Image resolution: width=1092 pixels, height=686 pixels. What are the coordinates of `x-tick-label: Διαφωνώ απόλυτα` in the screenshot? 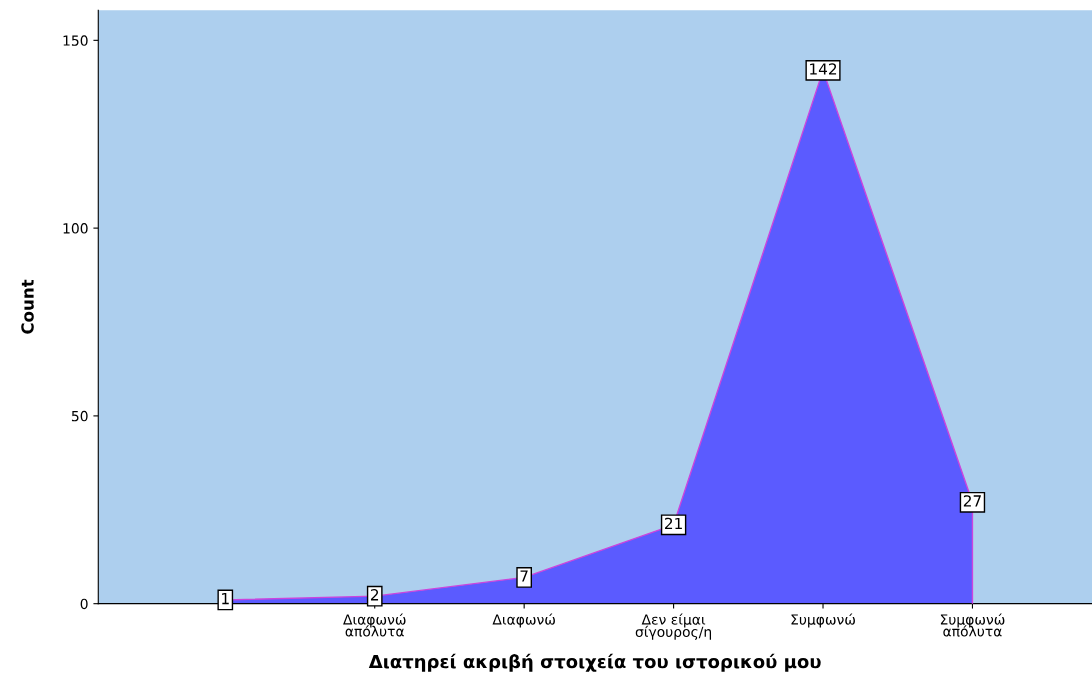 It's located at (374, 625).